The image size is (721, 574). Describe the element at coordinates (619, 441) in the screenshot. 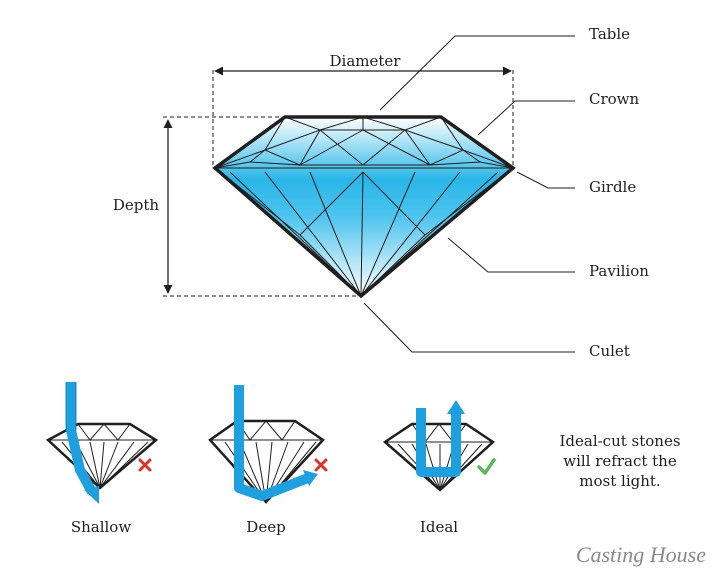

I see `note-line-1: Ideal-cut stones` at that location.